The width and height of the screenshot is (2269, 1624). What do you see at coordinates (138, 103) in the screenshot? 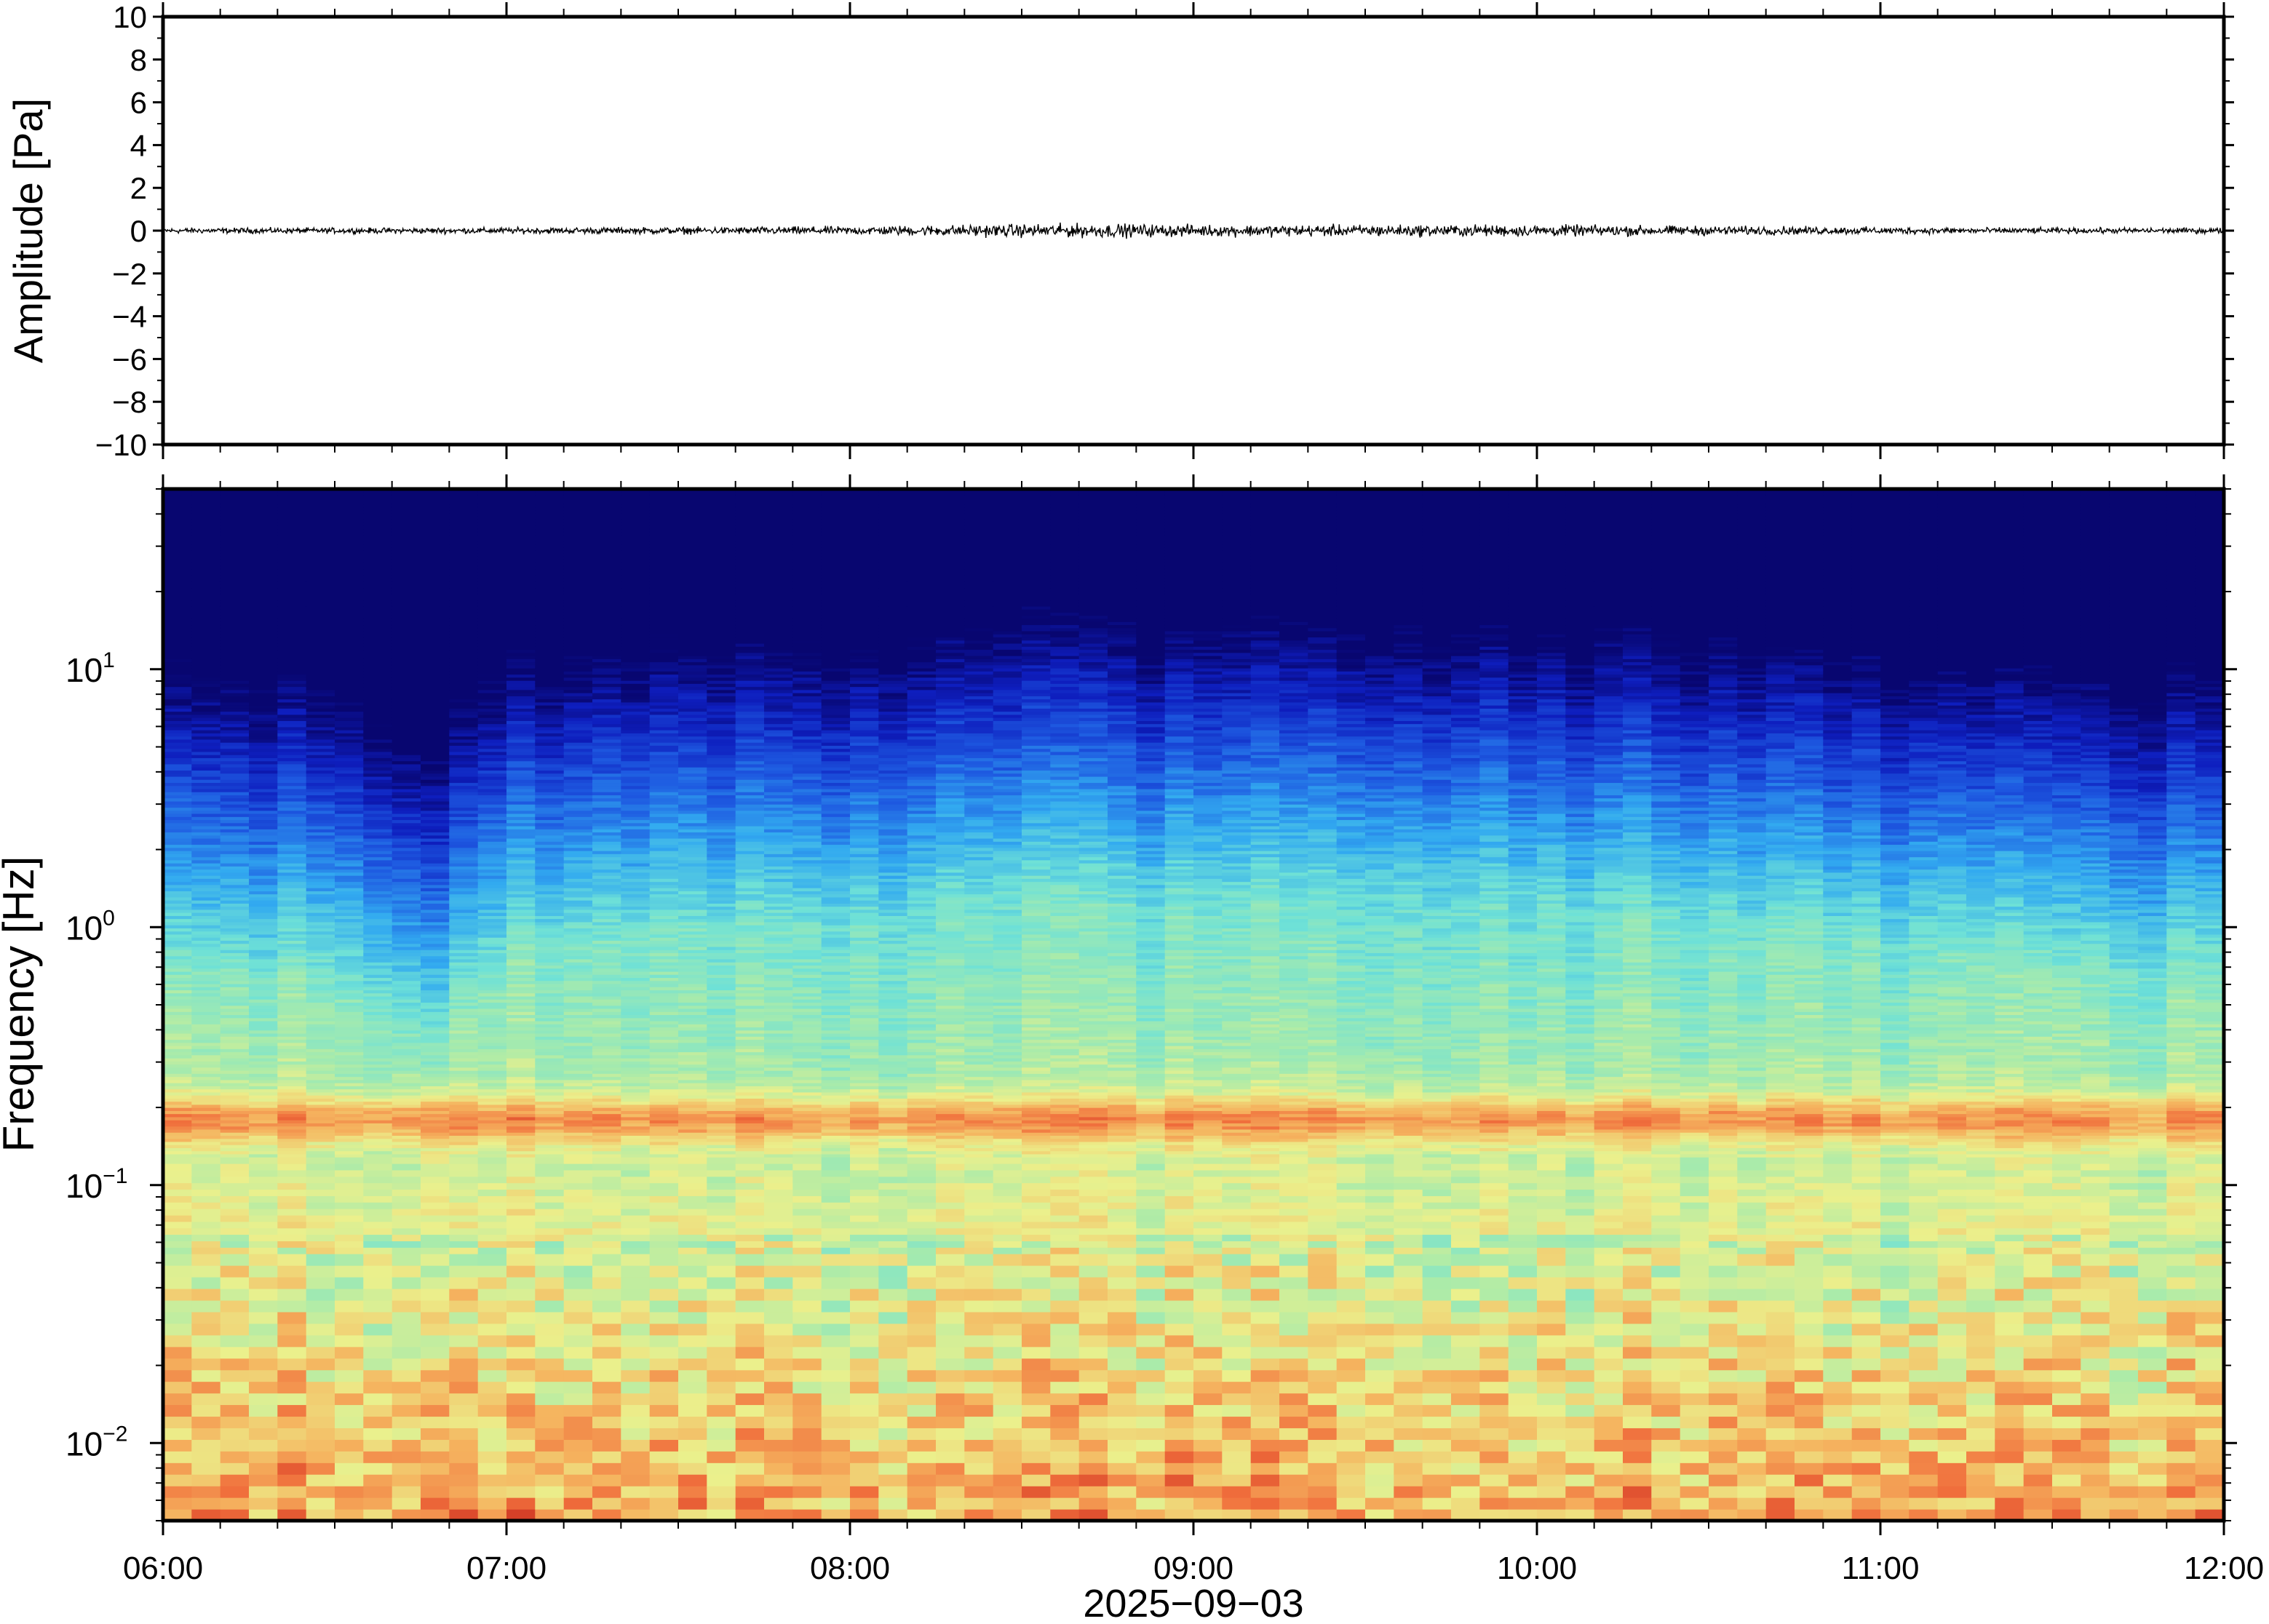
I see `waveform-y-tick-label: 6` at bounding box center [138, 103].